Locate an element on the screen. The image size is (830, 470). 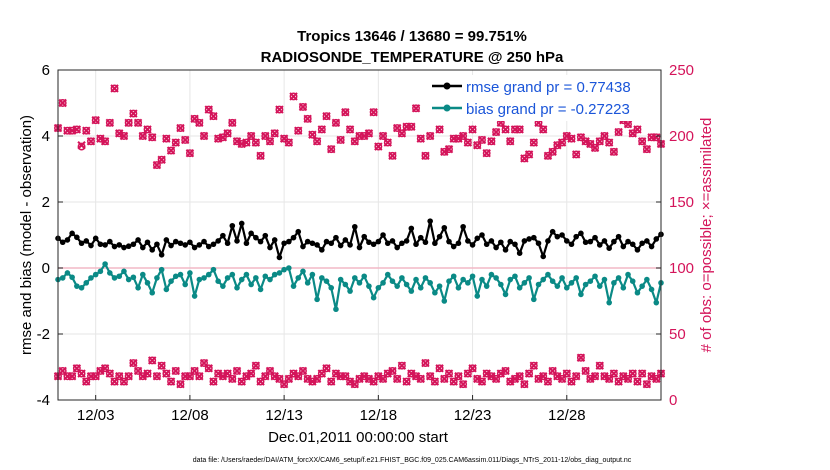
left-tick-label: -4 is located at coordinates (43, 400).